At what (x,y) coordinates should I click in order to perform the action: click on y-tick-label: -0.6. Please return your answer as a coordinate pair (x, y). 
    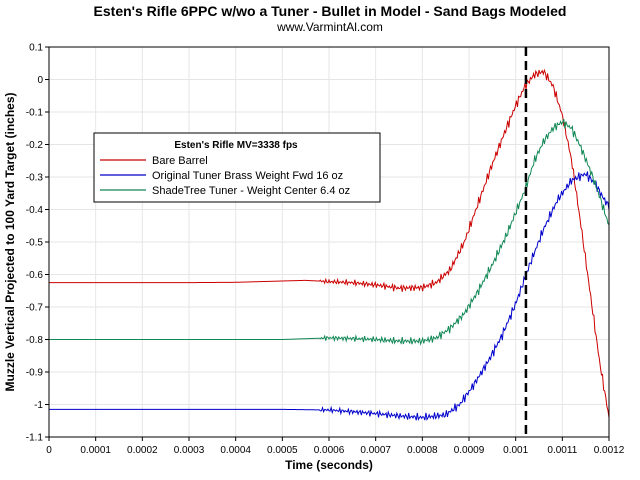
    Looking at the image, I should click on (35, 275).